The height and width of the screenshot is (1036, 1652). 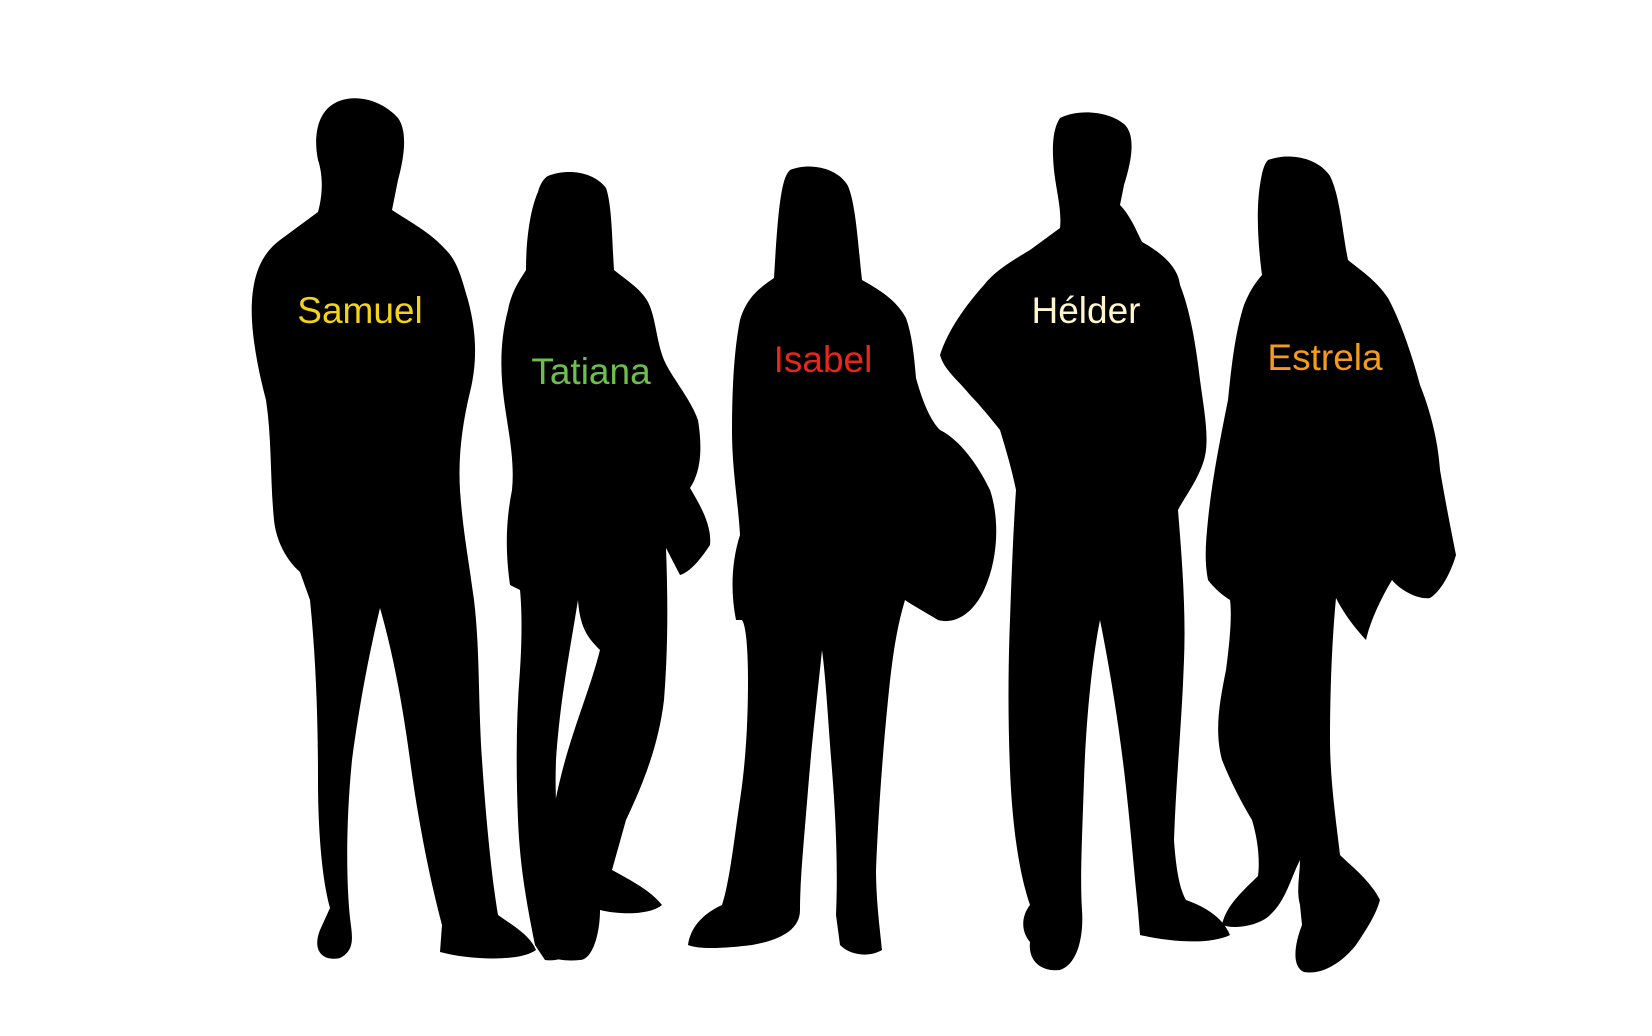 What do you see at coordinates (591, 371) in the screenshot?
I see `name-label-tatiana: Tatiana` at bounding box center [591, 371].